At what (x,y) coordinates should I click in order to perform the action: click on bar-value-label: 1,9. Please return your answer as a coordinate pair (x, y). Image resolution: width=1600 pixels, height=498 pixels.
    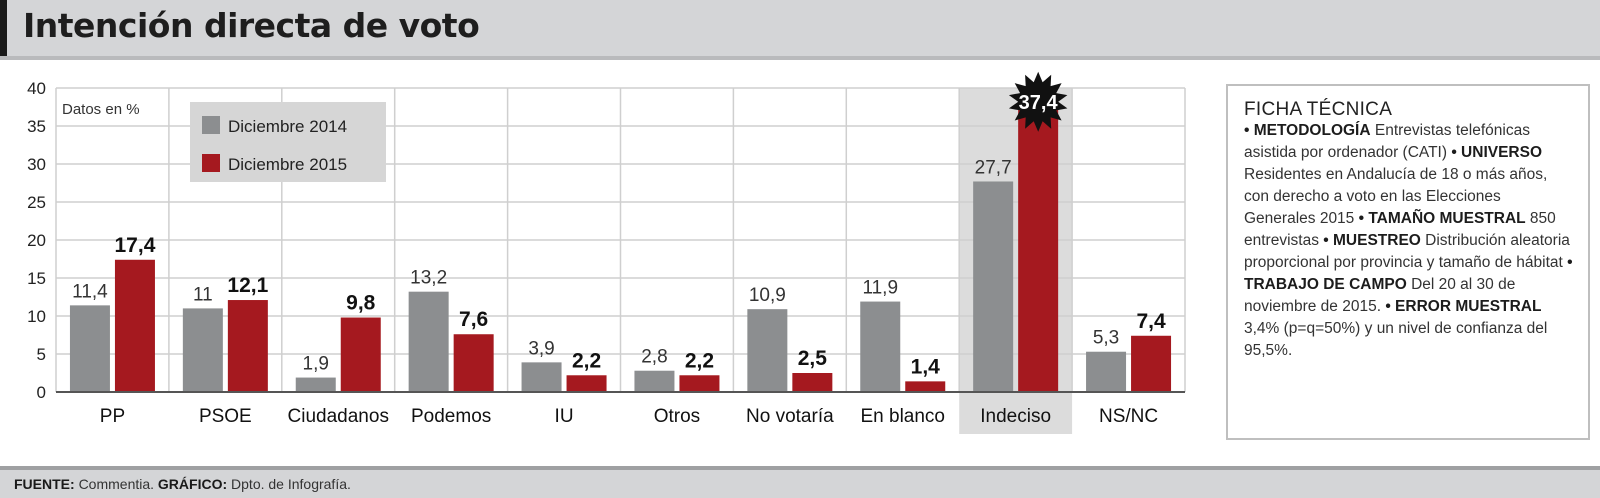
    Looking at the image, I should click on (316, 364).